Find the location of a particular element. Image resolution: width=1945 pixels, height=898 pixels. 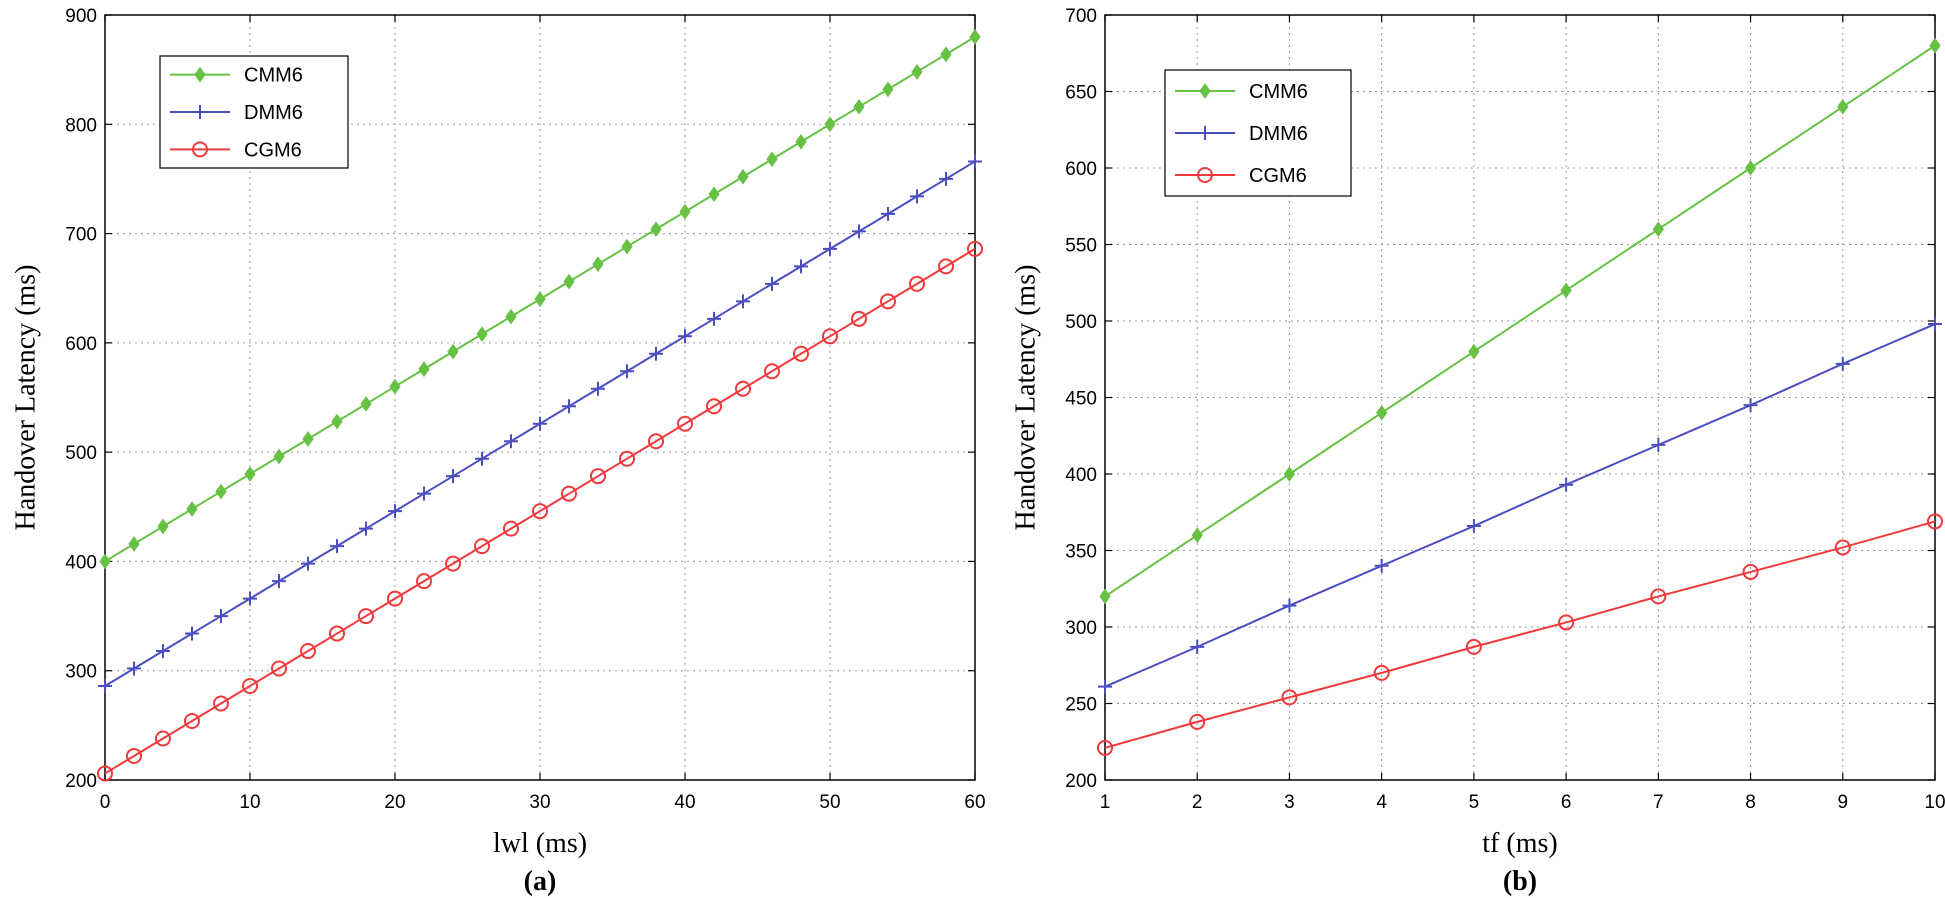

legend-label: CMM6 is located at coordinates (273, 76).